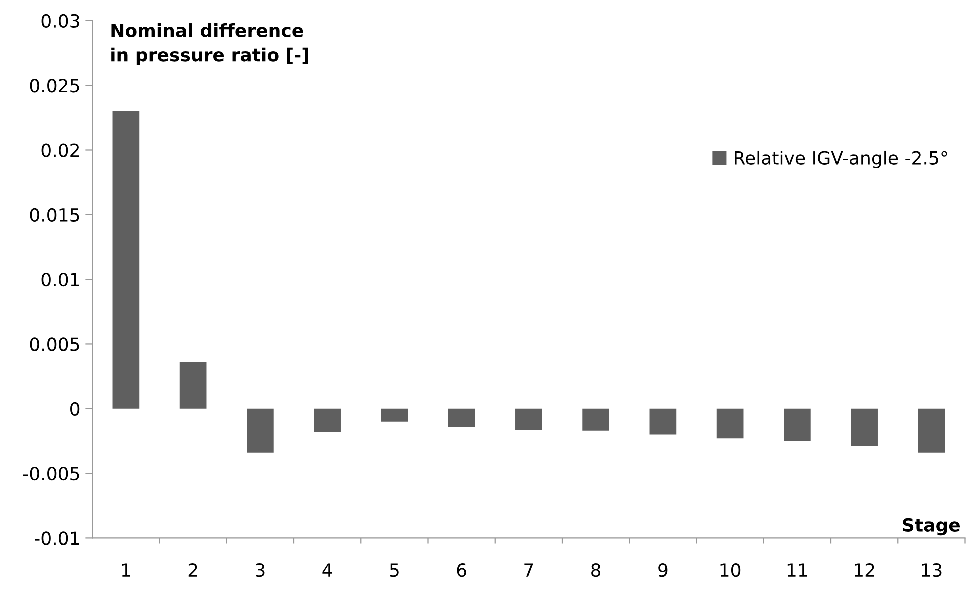  Describe the element at coordinates (57, 539) in the screenshot. I see `y-tick-label: -0.01` at that location.